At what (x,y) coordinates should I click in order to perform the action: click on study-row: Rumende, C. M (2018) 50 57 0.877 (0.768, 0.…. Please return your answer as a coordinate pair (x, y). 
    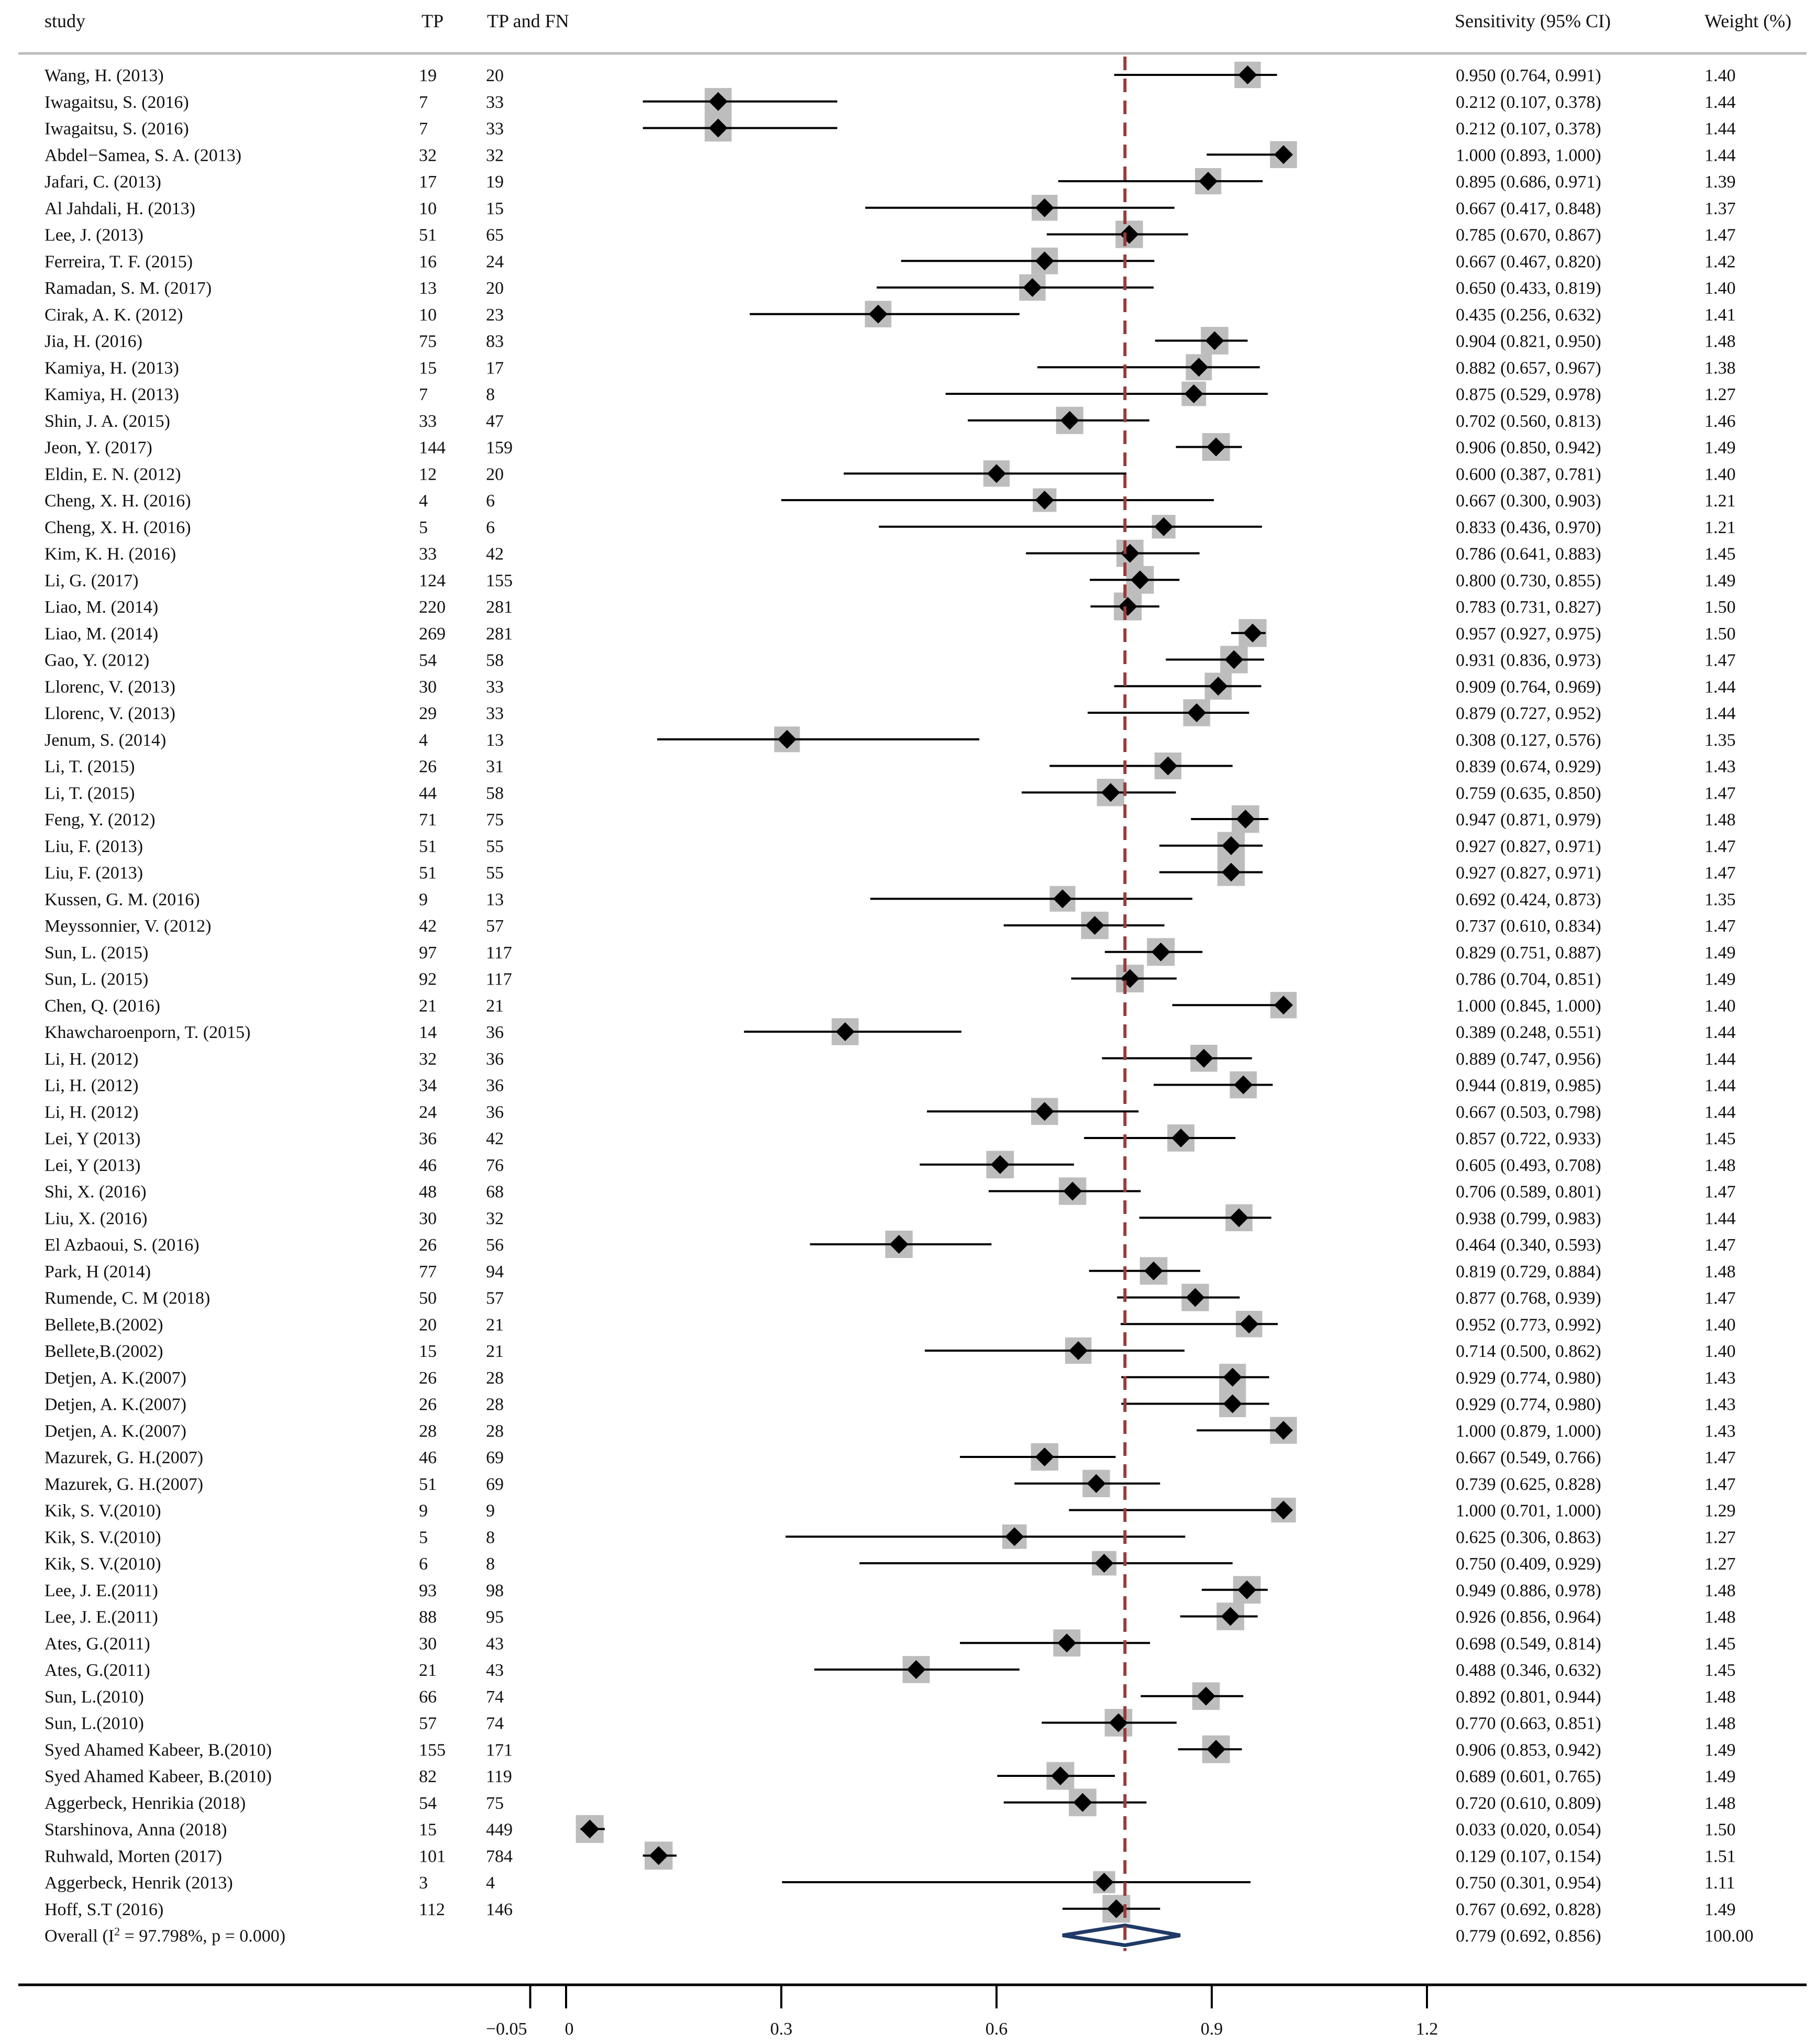
    Looking at the image, I should click on (890, 1297).